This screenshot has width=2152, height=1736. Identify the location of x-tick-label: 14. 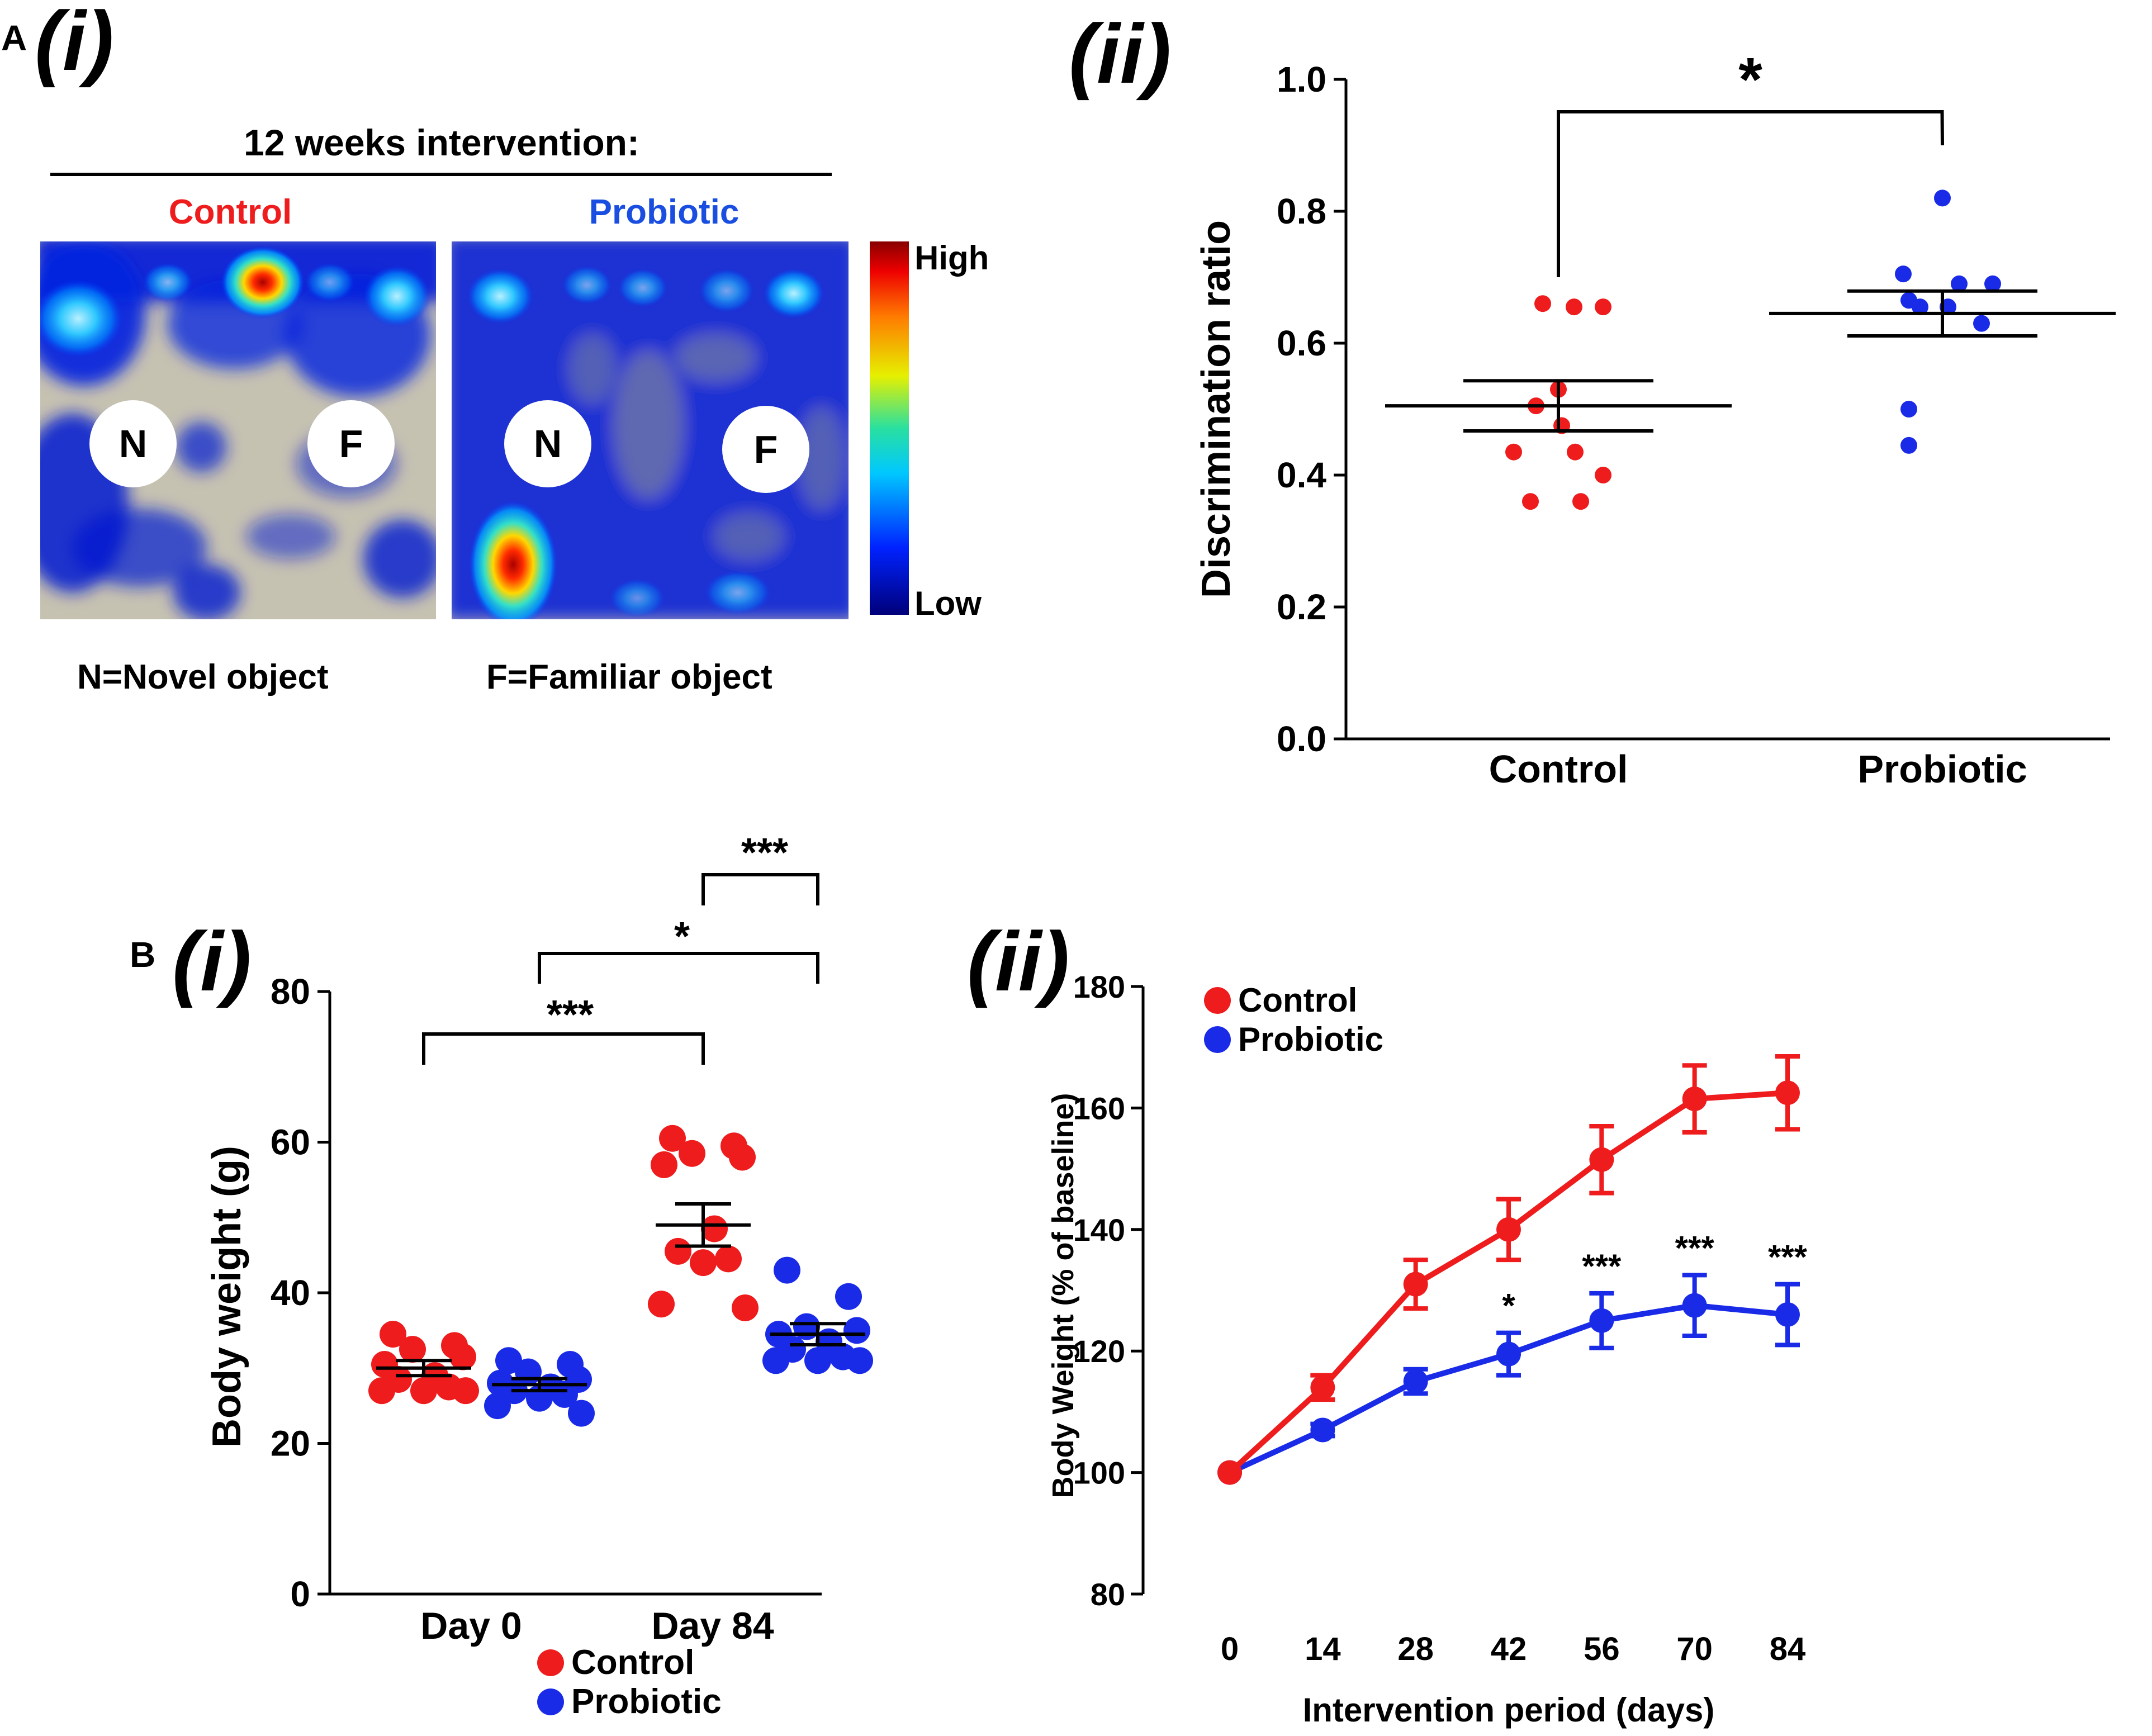
(1323, 1649).